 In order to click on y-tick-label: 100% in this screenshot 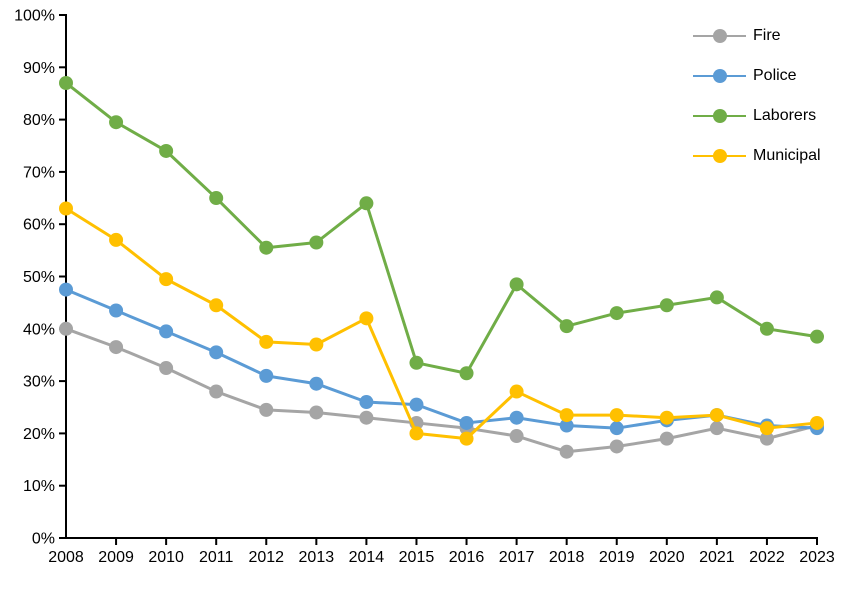, I will do `click(34, 16)`.